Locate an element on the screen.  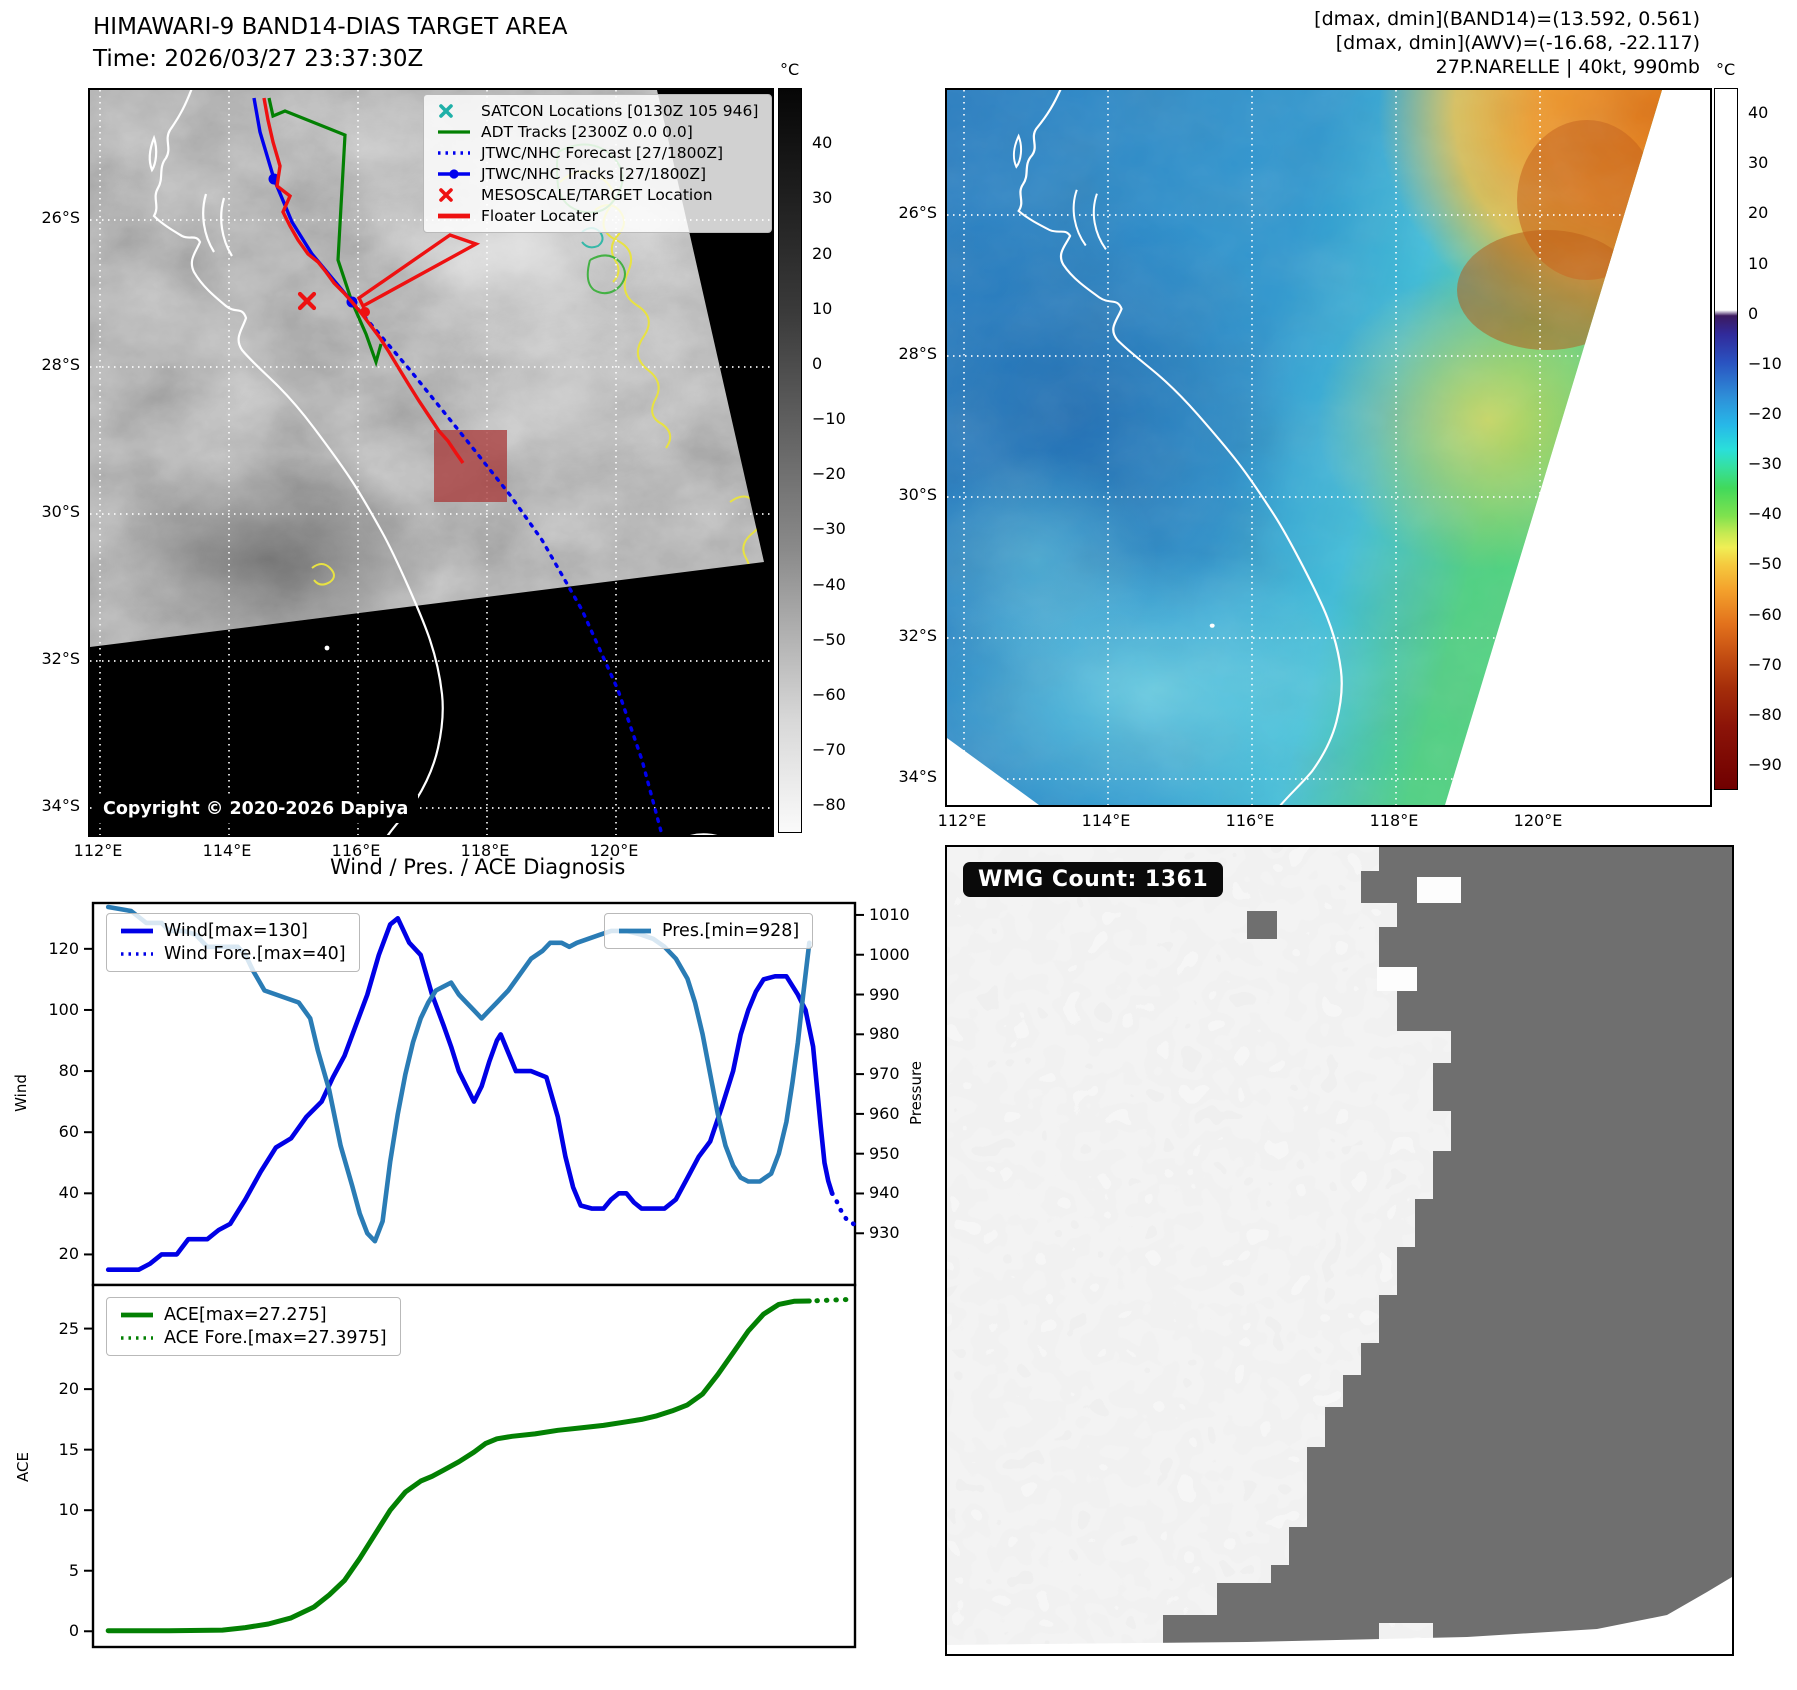
legend-item-label: ADT Tracks [2300Z 0.0 0.0] is located at coordinates (587, 132).